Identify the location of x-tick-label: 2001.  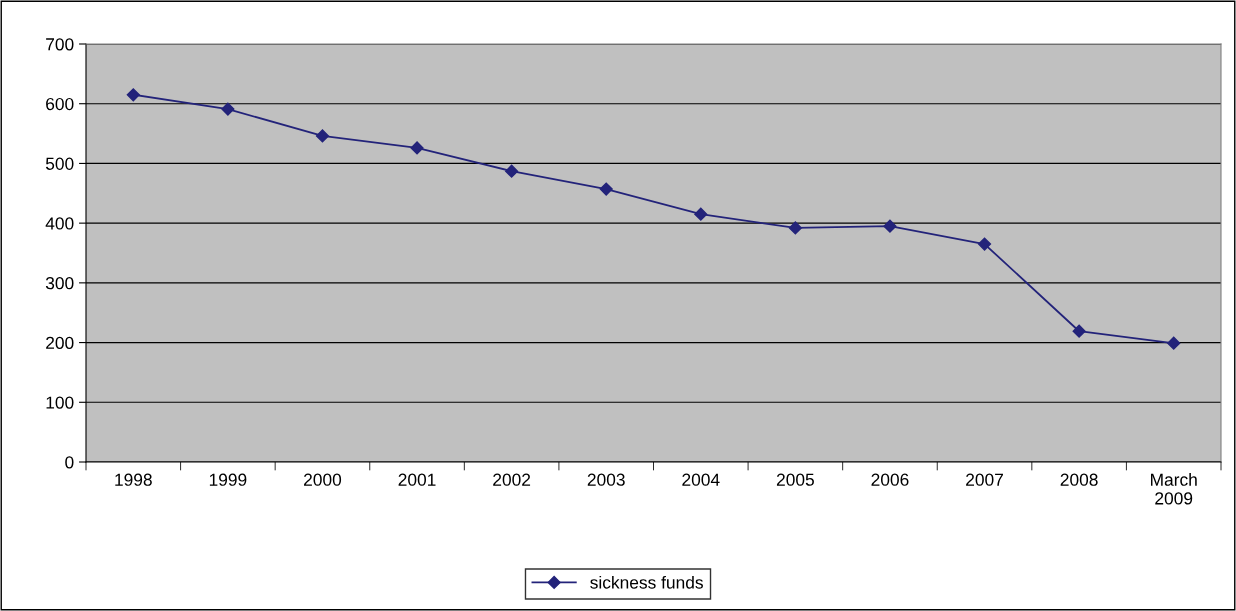
(417, 479).